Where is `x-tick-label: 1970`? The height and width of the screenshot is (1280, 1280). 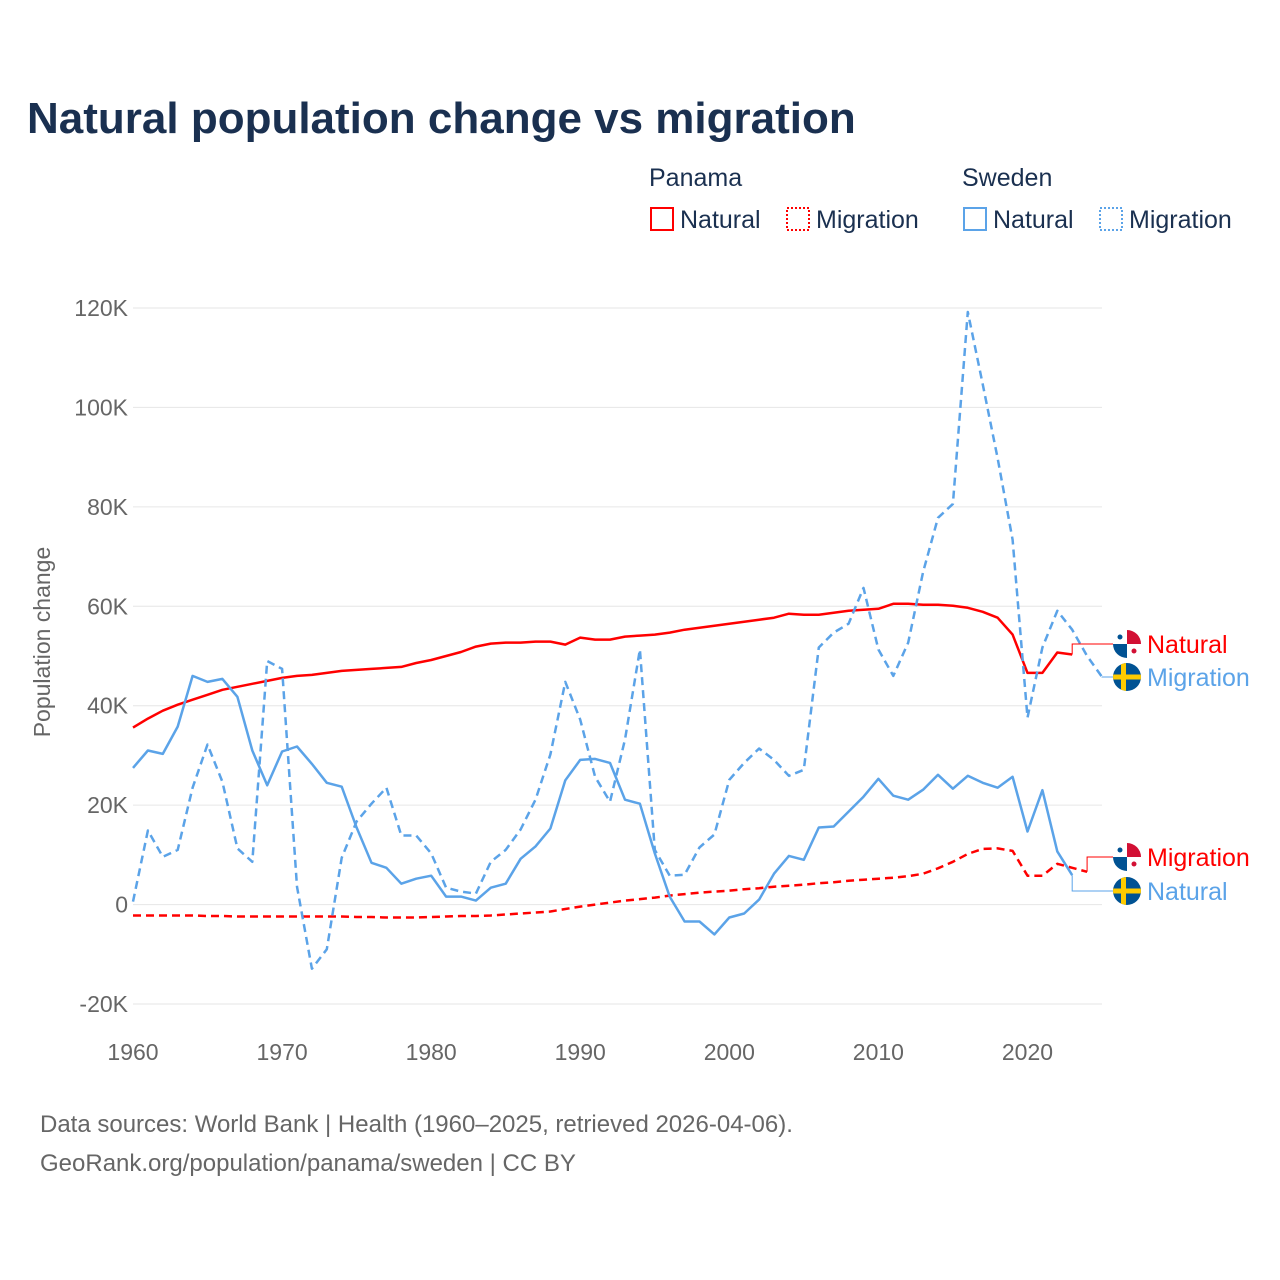 x-tick-label: 1970 is located at coordinates (281, 1052).